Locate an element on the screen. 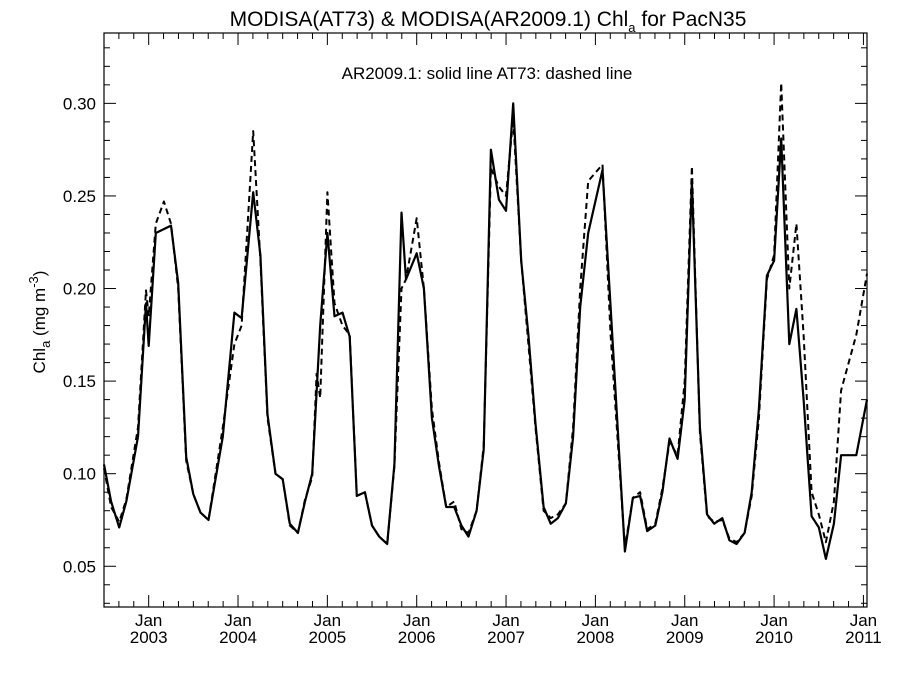 This screenshot has height=675, width=900. x-tick-year: 2005 is located at coordinates (327, 637).